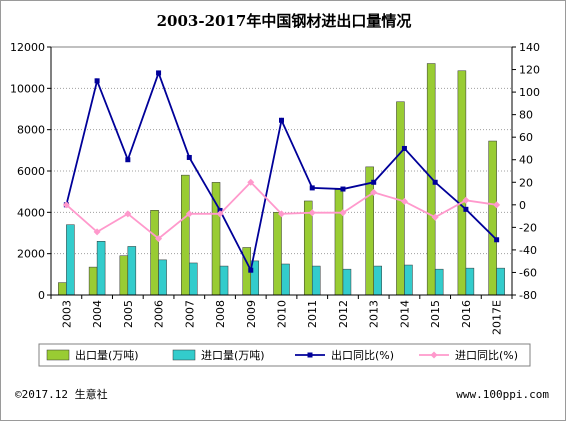  Describe the element at coordinates (251, 314) in the screenshot. I see `x-tick-label: 2009` at that location.